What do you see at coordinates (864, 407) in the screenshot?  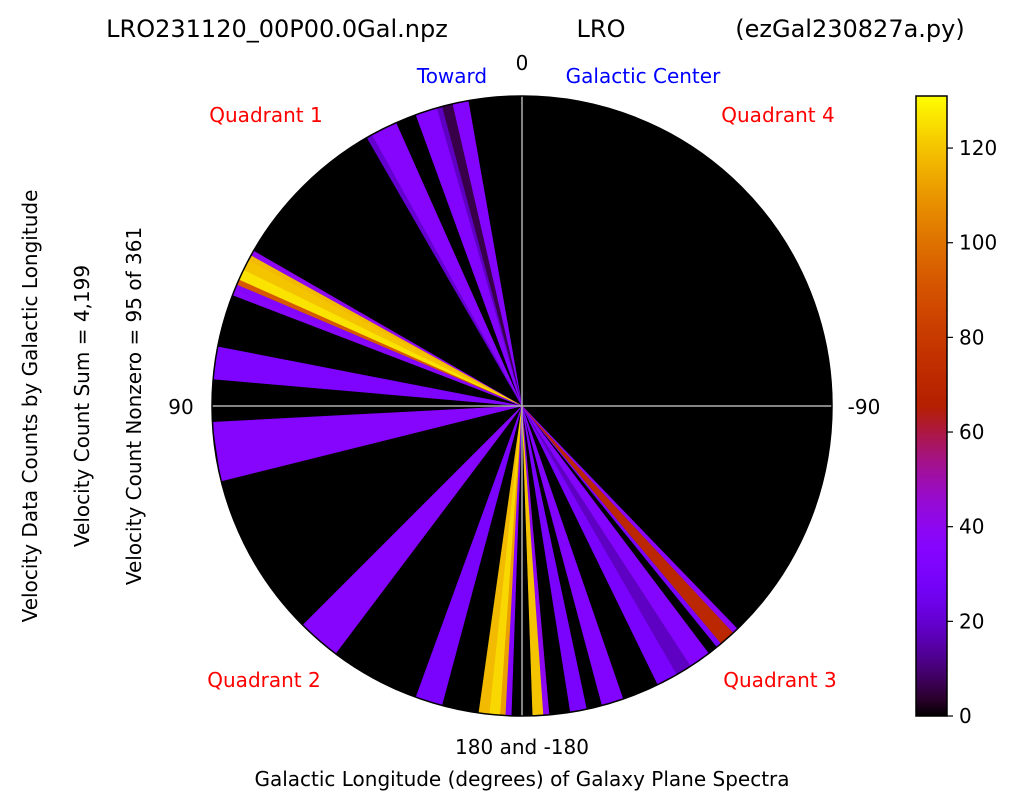 I see `direction-label-right: -90` at bounding box center [864, 407].